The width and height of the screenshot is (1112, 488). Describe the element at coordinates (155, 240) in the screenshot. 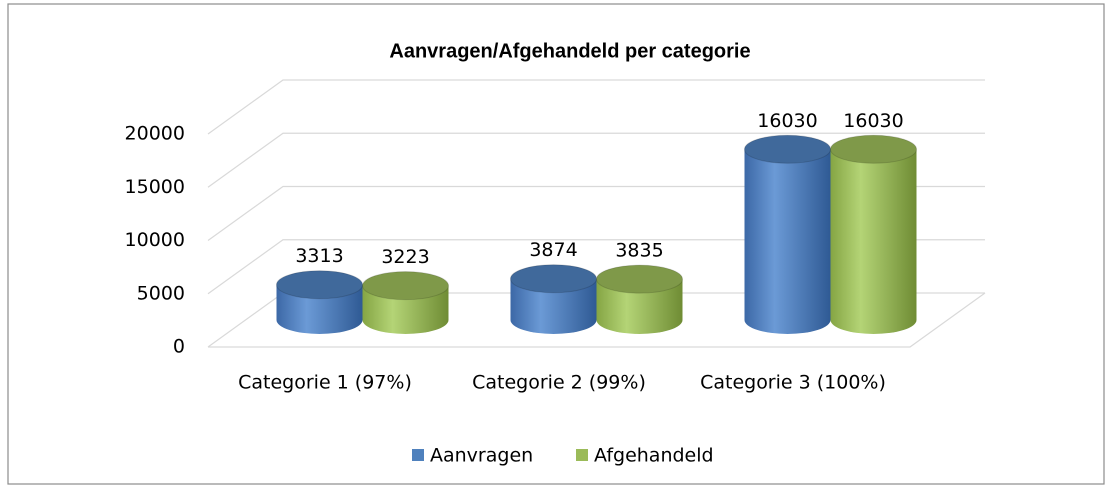

I see `y-tick-label: 10000` at that location.